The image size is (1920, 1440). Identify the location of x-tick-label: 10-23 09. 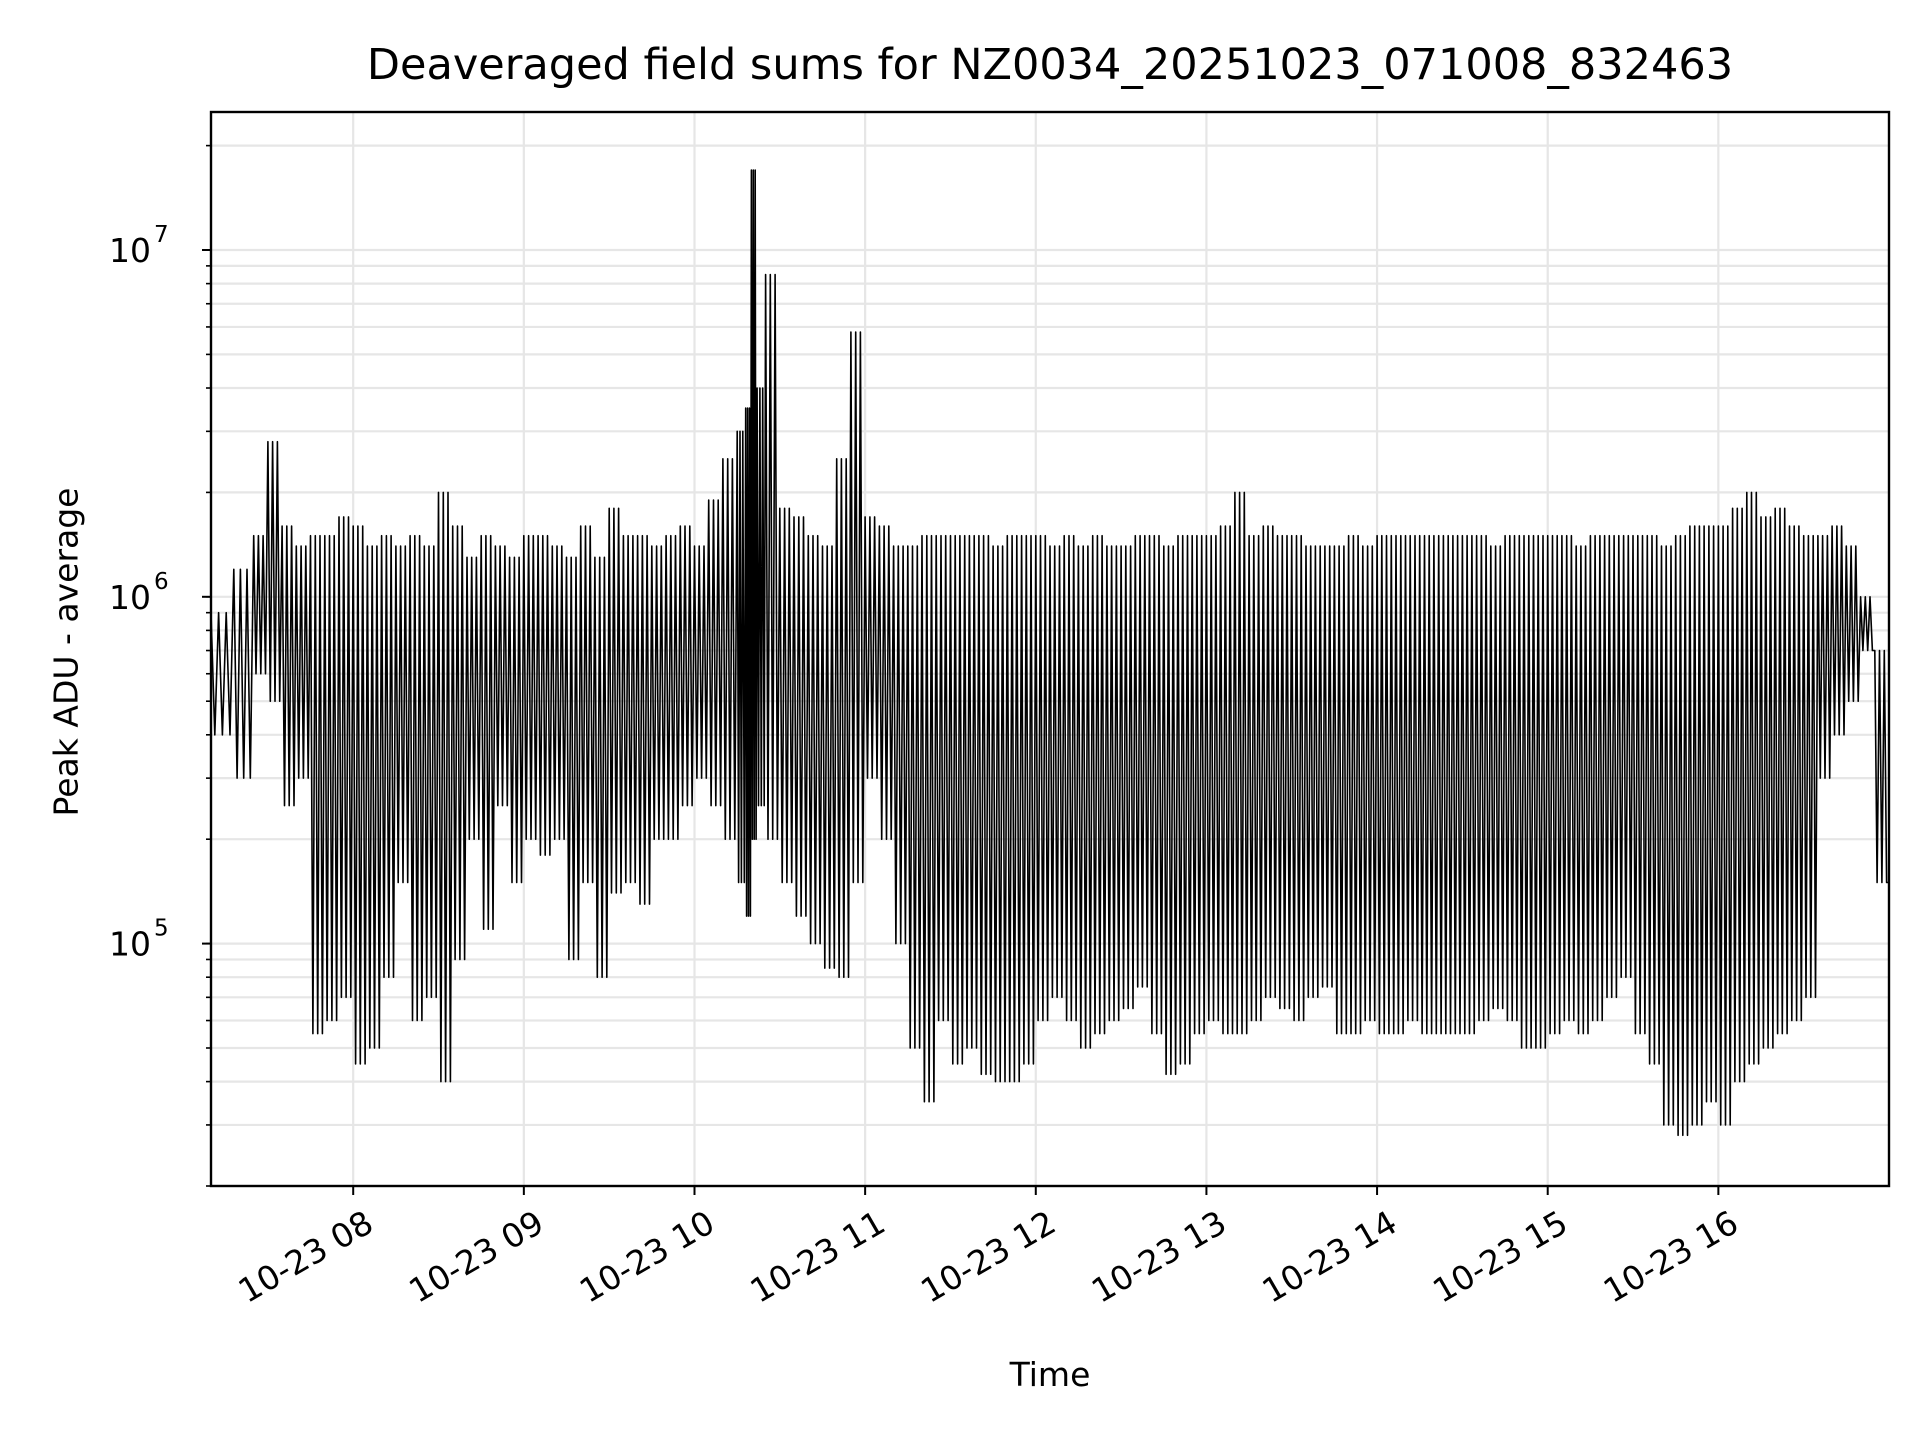
(476, 1257).